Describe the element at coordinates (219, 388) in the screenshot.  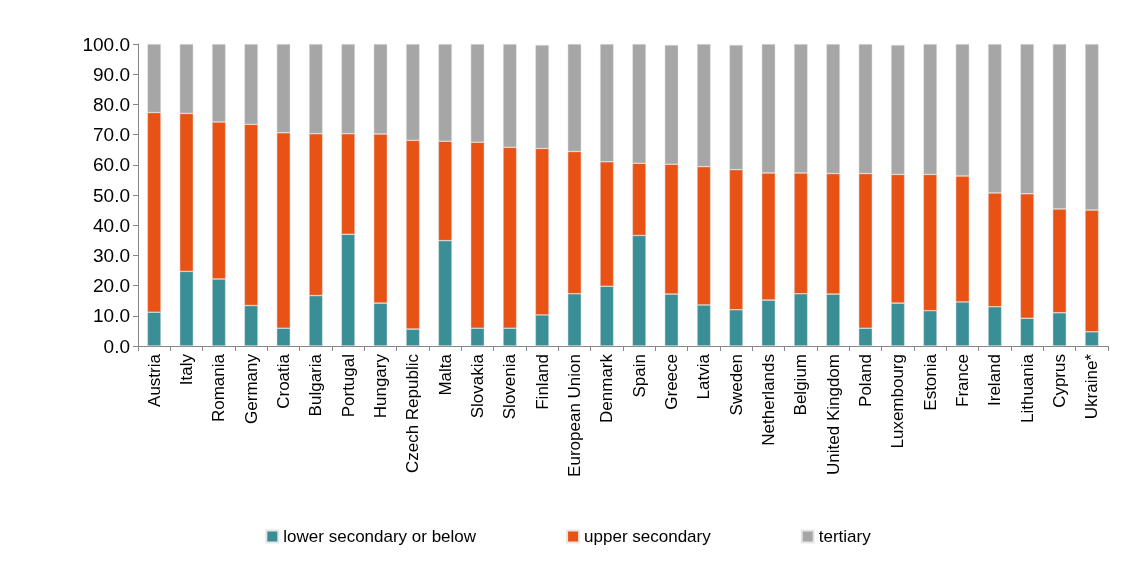
I see `x-tick-label: Romania` at that location.